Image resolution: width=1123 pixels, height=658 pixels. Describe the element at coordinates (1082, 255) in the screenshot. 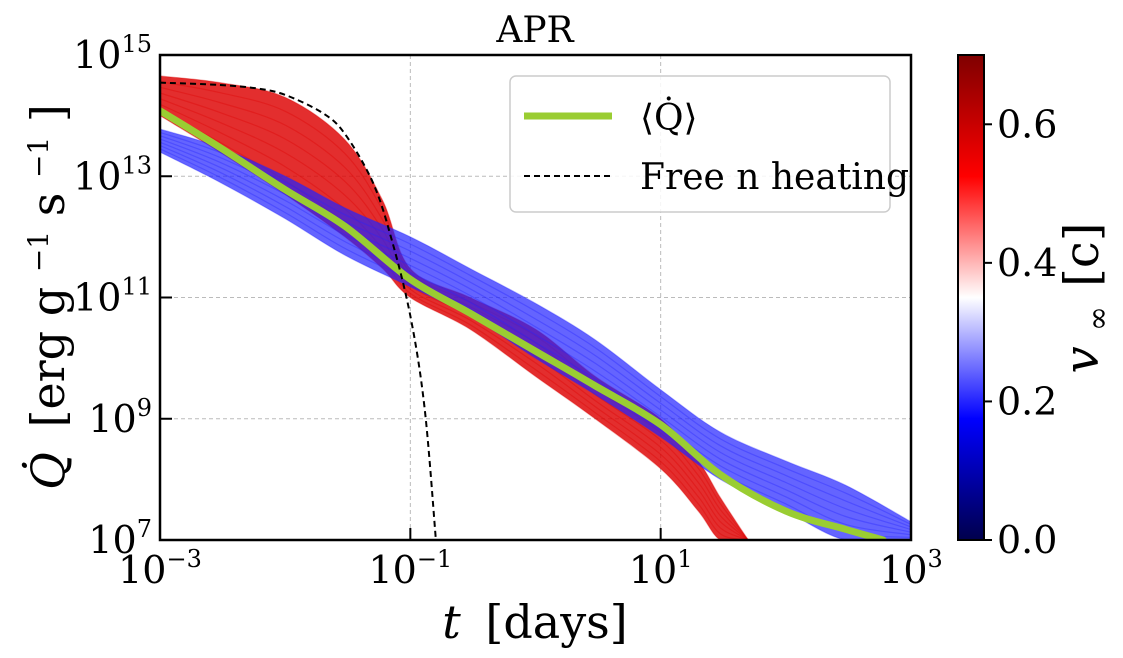

I see `colorbar-unit: [c]` at that location.